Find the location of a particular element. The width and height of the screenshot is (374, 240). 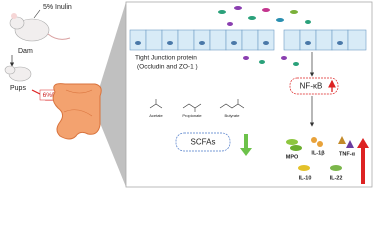

epithelium is located at coordinates (248, 40).